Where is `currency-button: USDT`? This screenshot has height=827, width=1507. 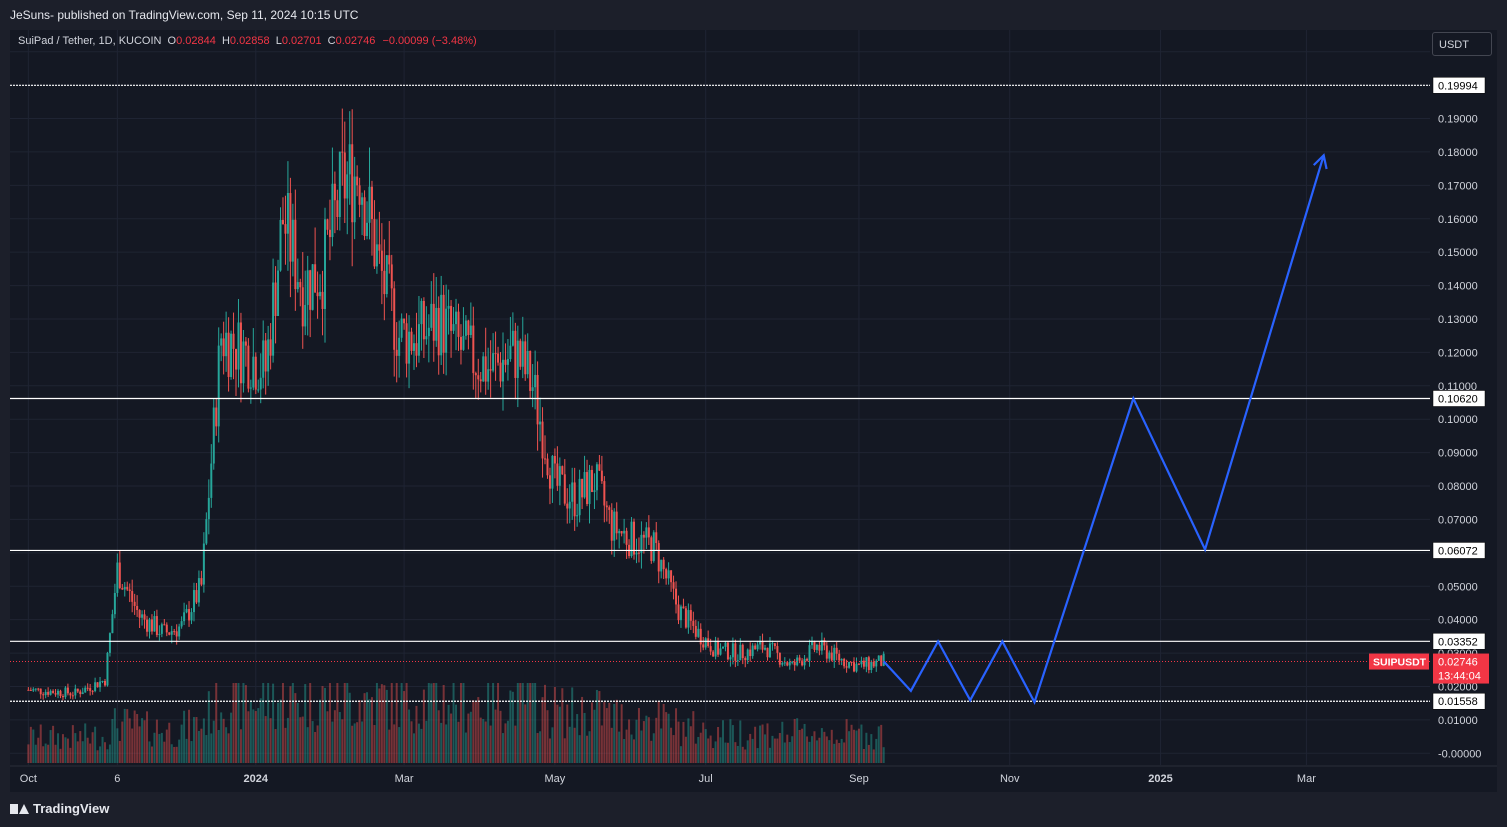
currency-button: USDT is located at coordinates (1462, 44).